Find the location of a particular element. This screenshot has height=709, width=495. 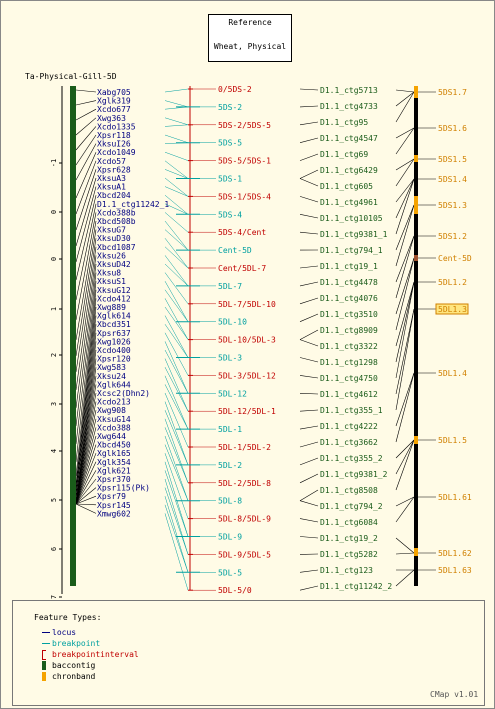

breakpoint-label: 5DL-3/5DL-12 is located at coordinates (247, 375).